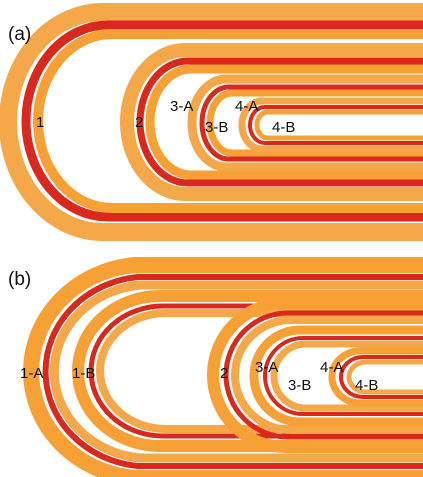  What do you see at coordinates (246, 106) in the screenshot?
I see `panel-a-coil-label-4a: 4-A` at bounding box center [246, 106].